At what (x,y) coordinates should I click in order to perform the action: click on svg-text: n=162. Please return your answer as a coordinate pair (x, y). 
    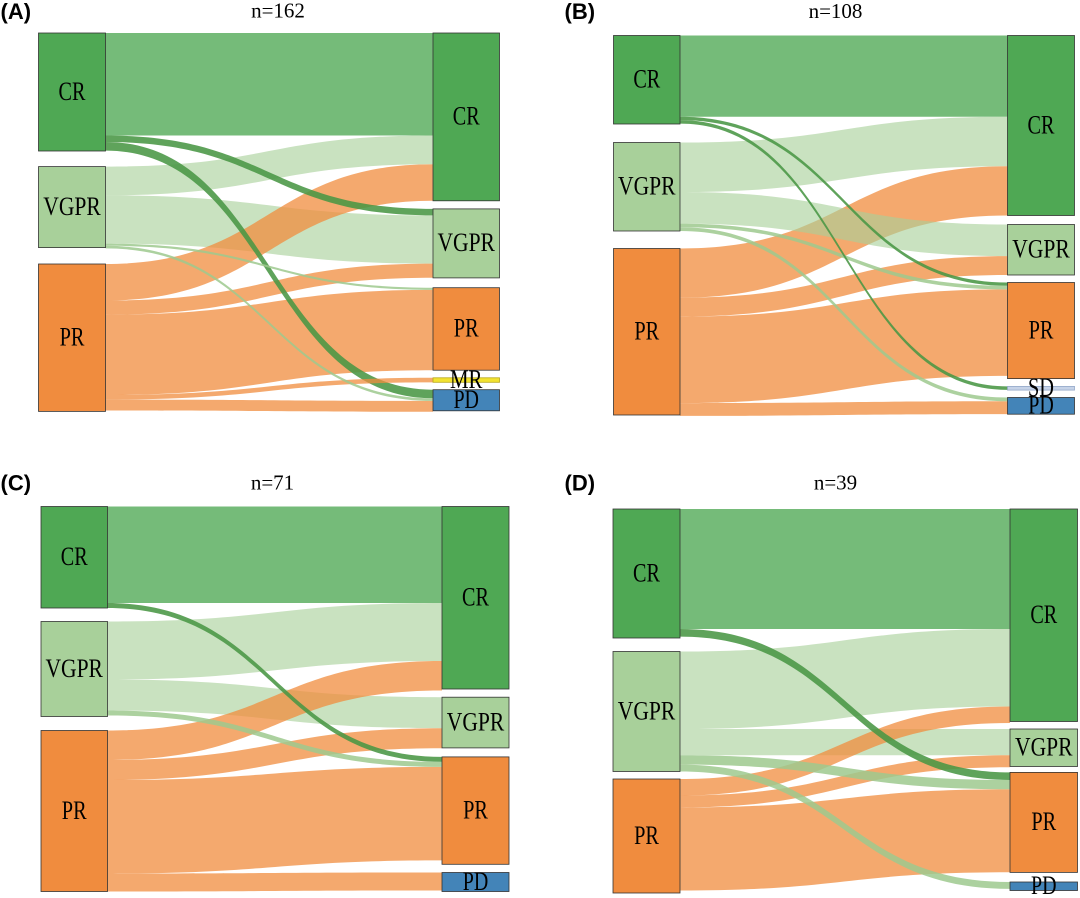
    Looking at the image, I should click on (278, 11).